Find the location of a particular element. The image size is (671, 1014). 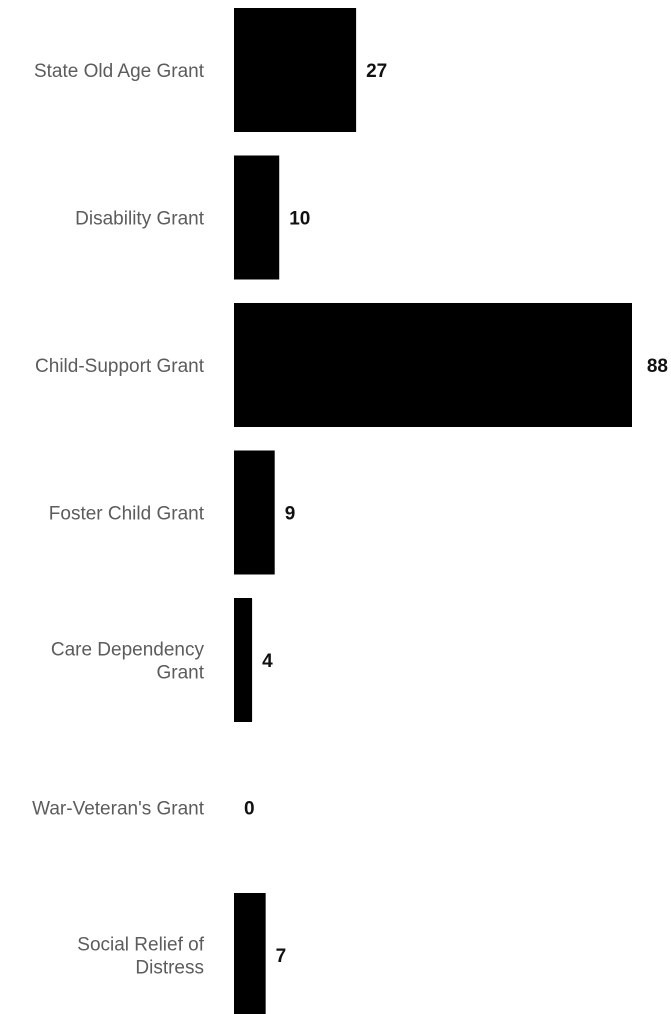

value-label: 10 is located at coordinates (299, 219).